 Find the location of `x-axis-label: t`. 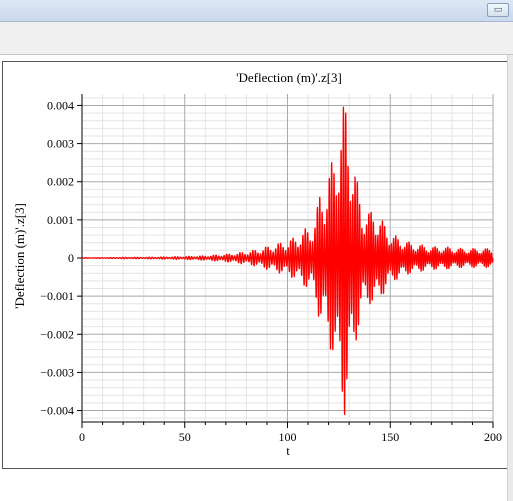

x-axis-label: t is located at coordinates (288, 450).